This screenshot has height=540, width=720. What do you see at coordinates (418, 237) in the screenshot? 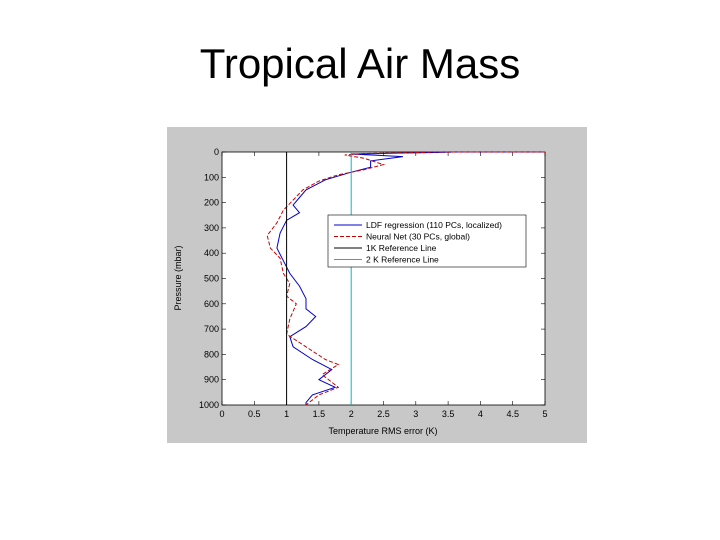
I see `legend-label: Neural Net (30 PCs, global)` at bounding box center [418, 237].